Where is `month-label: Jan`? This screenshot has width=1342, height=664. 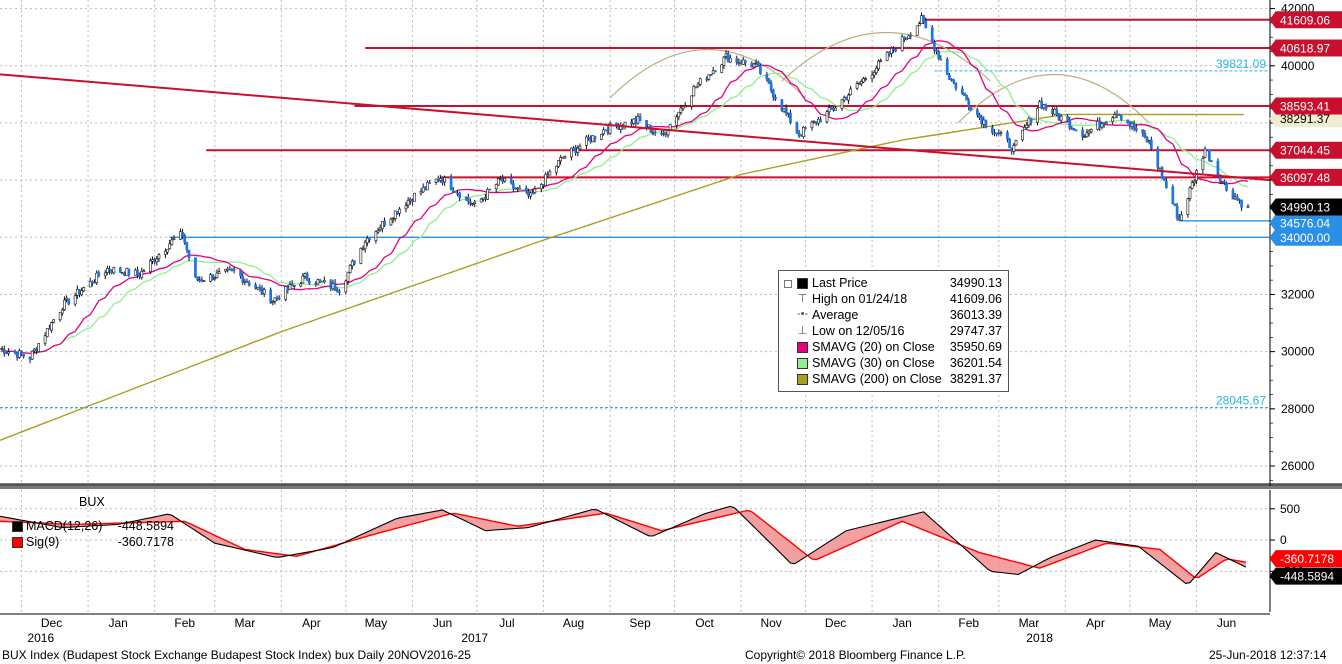 month-label: Jan is located at coordinates (901, 623).